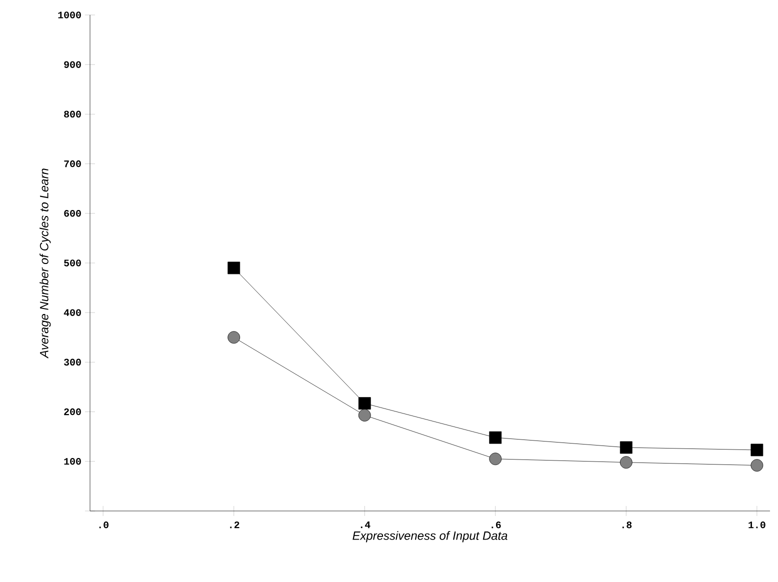 The width and height of the screenshot is (778, 582). I want to click on x-tick-label: .0, so click(103, 524).